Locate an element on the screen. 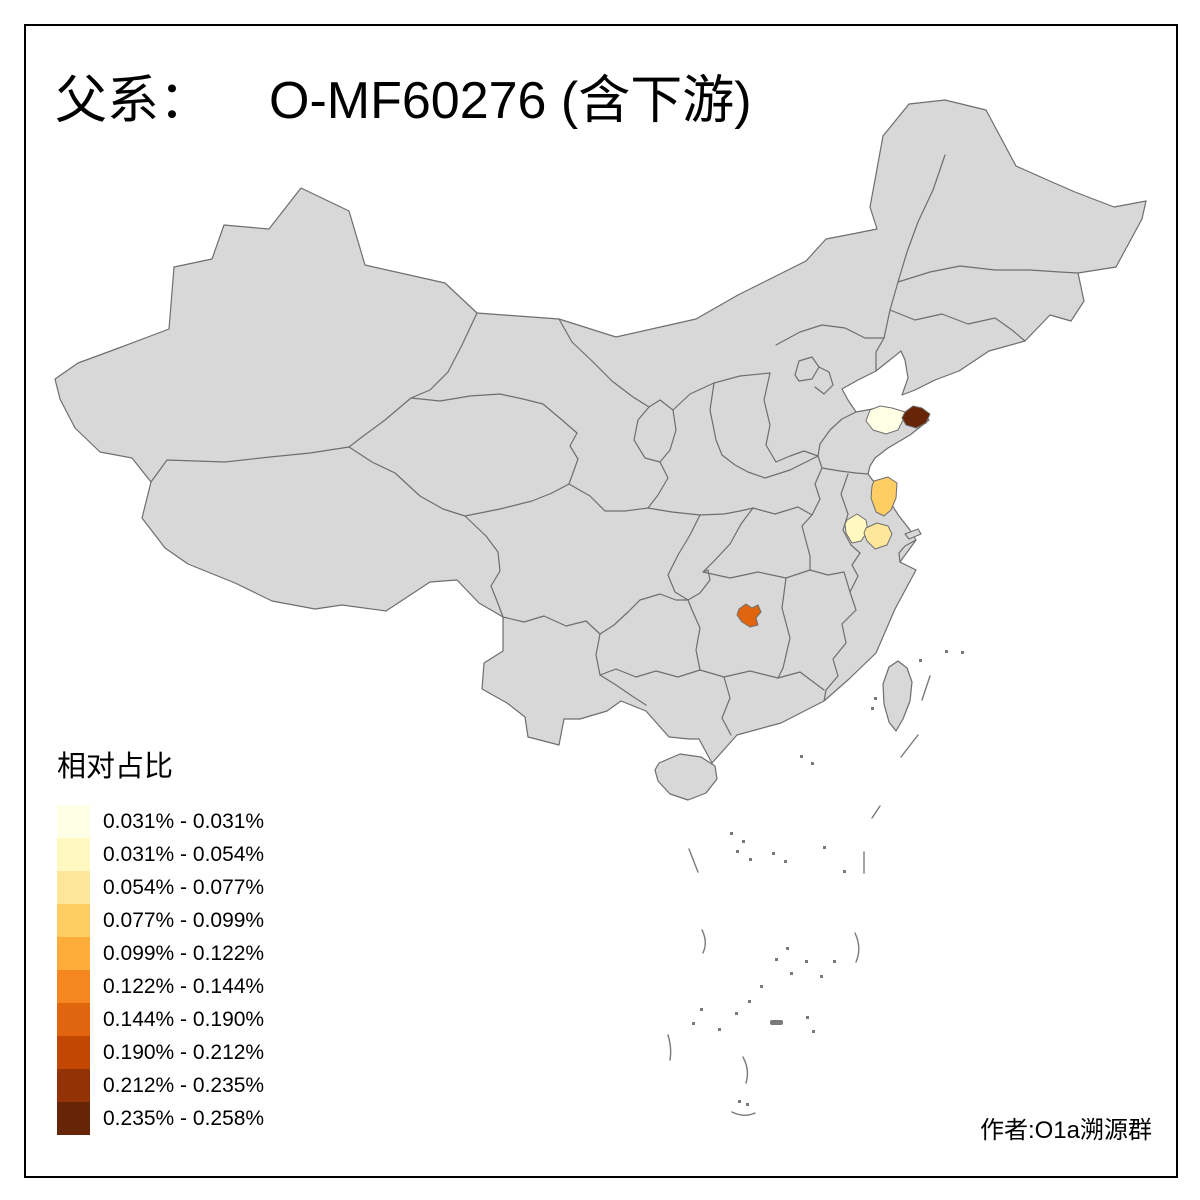 The width and height of the screenshot is (1200, 1200). region-jiangsu-south-central is located at coordinates (878, 536).